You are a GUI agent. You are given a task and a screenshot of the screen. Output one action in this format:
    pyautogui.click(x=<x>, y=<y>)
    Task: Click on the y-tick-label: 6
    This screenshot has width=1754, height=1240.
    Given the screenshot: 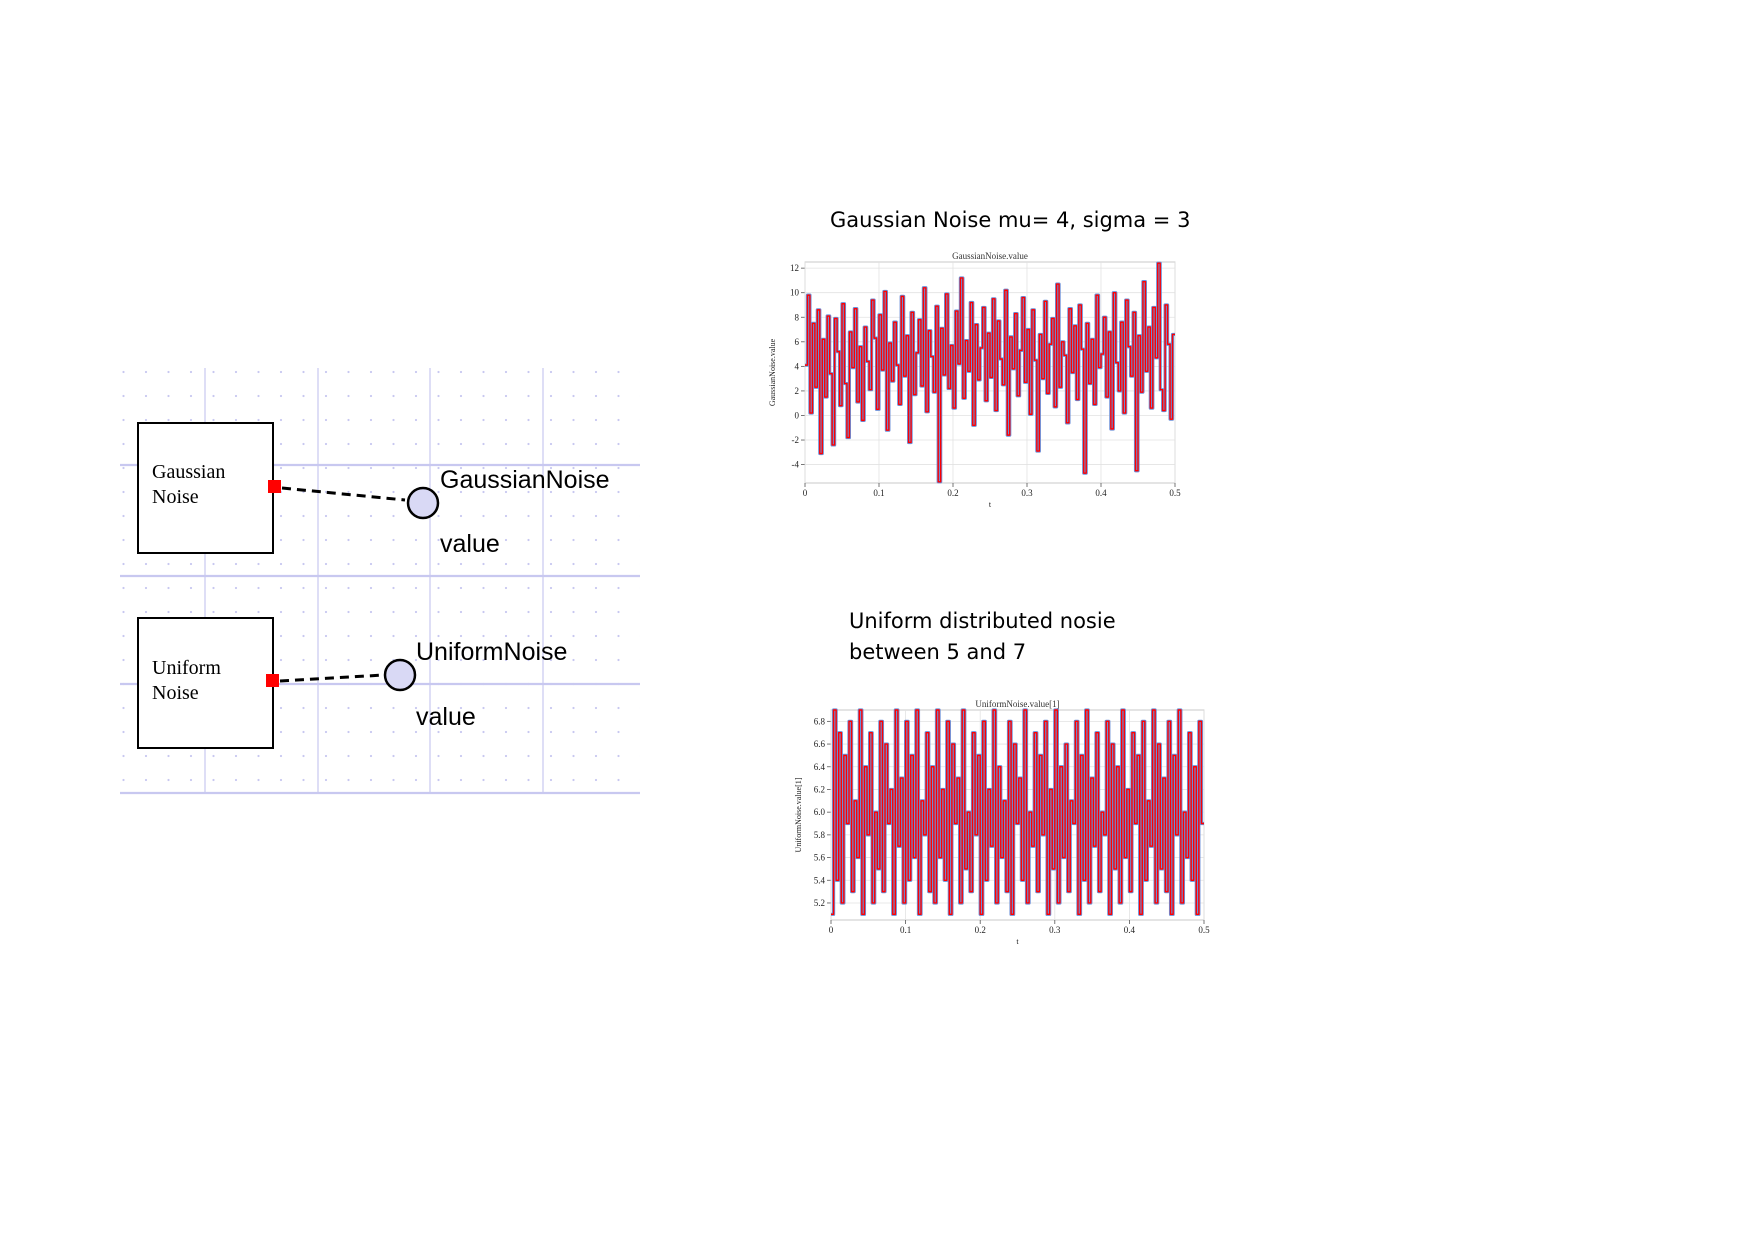 What is the action you would take?
    pyautogui.click(x=797, y=342)
    